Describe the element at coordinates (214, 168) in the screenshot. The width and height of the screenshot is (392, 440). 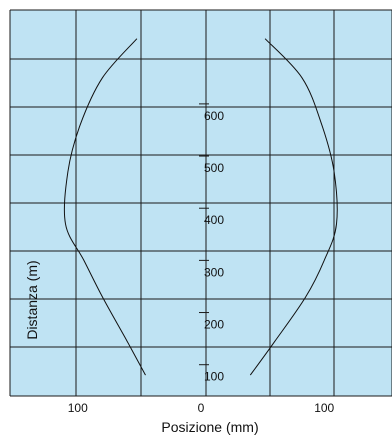
I see `y-tick-label: 500` at that location.